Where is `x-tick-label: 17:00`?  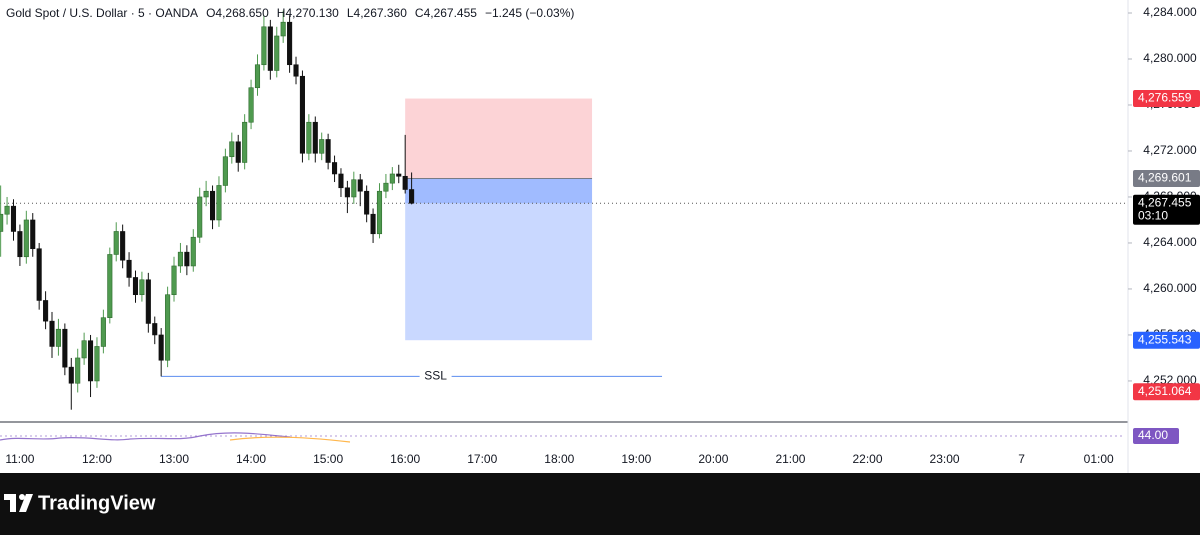 x-tick-label: 17:00 is located at coordinates (482, 459).